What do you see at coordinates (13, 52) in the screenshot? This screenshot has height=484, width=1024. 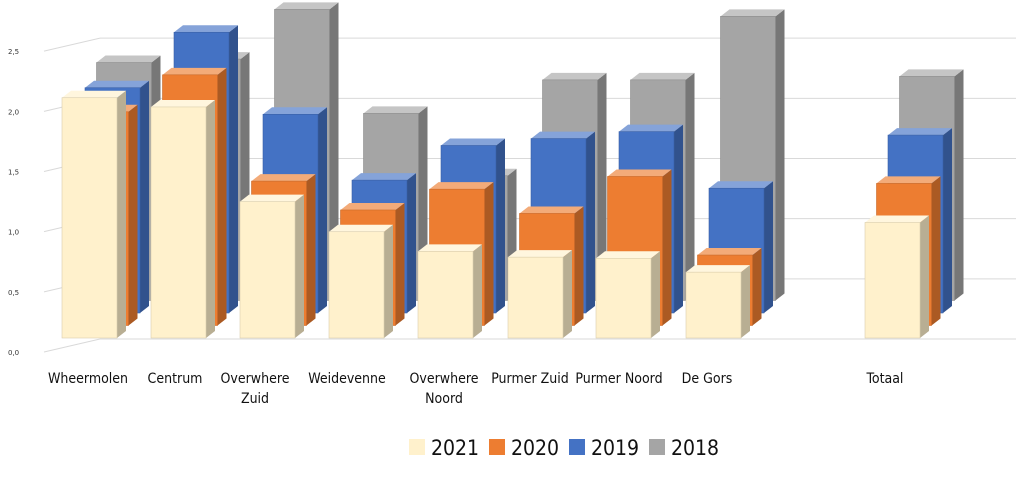 I see `y-tick-label: 2,5` at bounding box center [13, 52].